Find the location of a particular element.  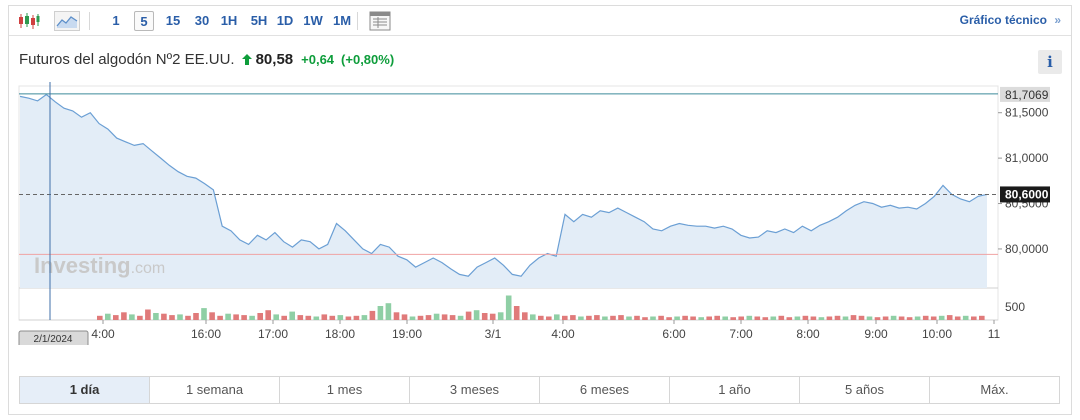

high-label-box is located at coordinates (1025, 94).